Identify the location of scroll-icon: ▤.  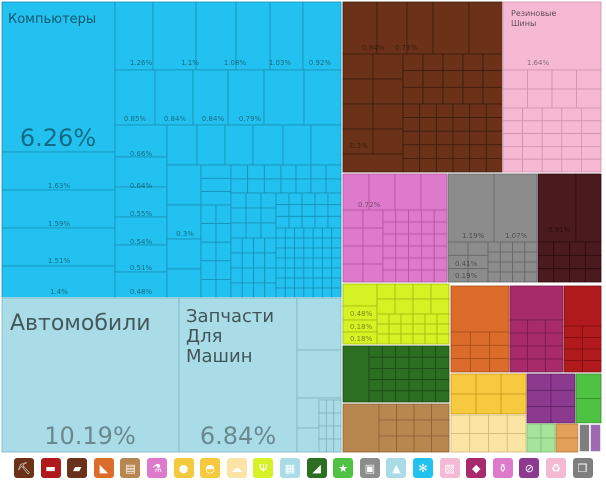
(130, 468).